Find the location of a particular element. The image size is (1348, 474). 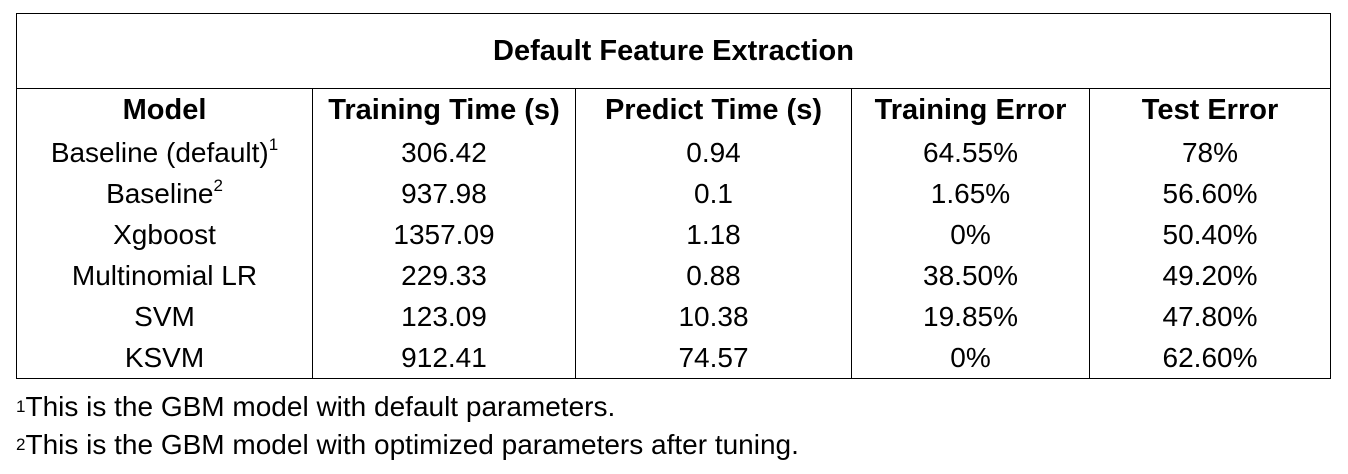

training-time-cell: 912.41 is located at coordinates (444, 358).